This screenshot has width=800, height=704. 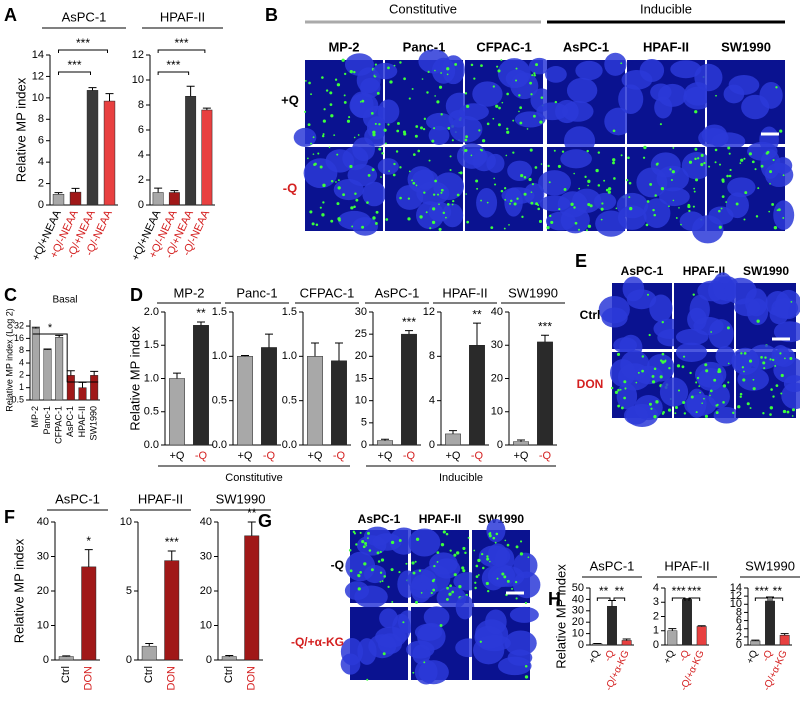 I want to click on y-tick-label: 4, so click(x=739, y=629).